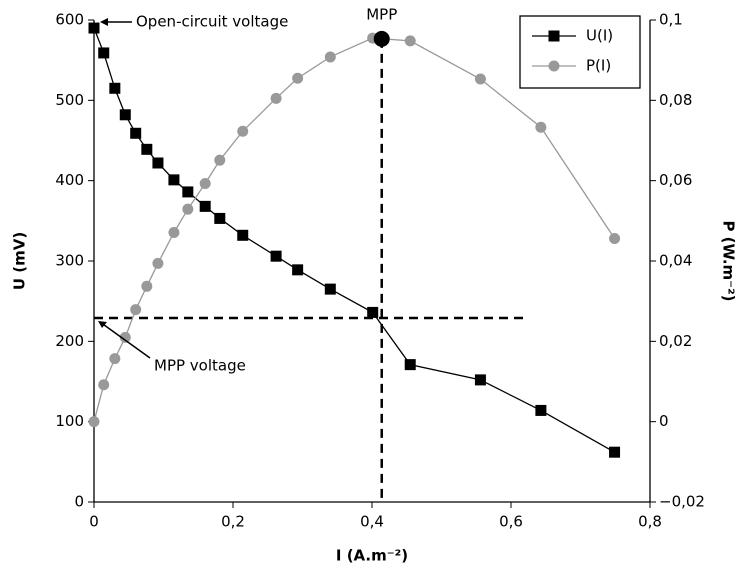  Describe the element at coordinates (675, 341) in the screenshot. I see `y2-tick-label: 0,02` at that location.